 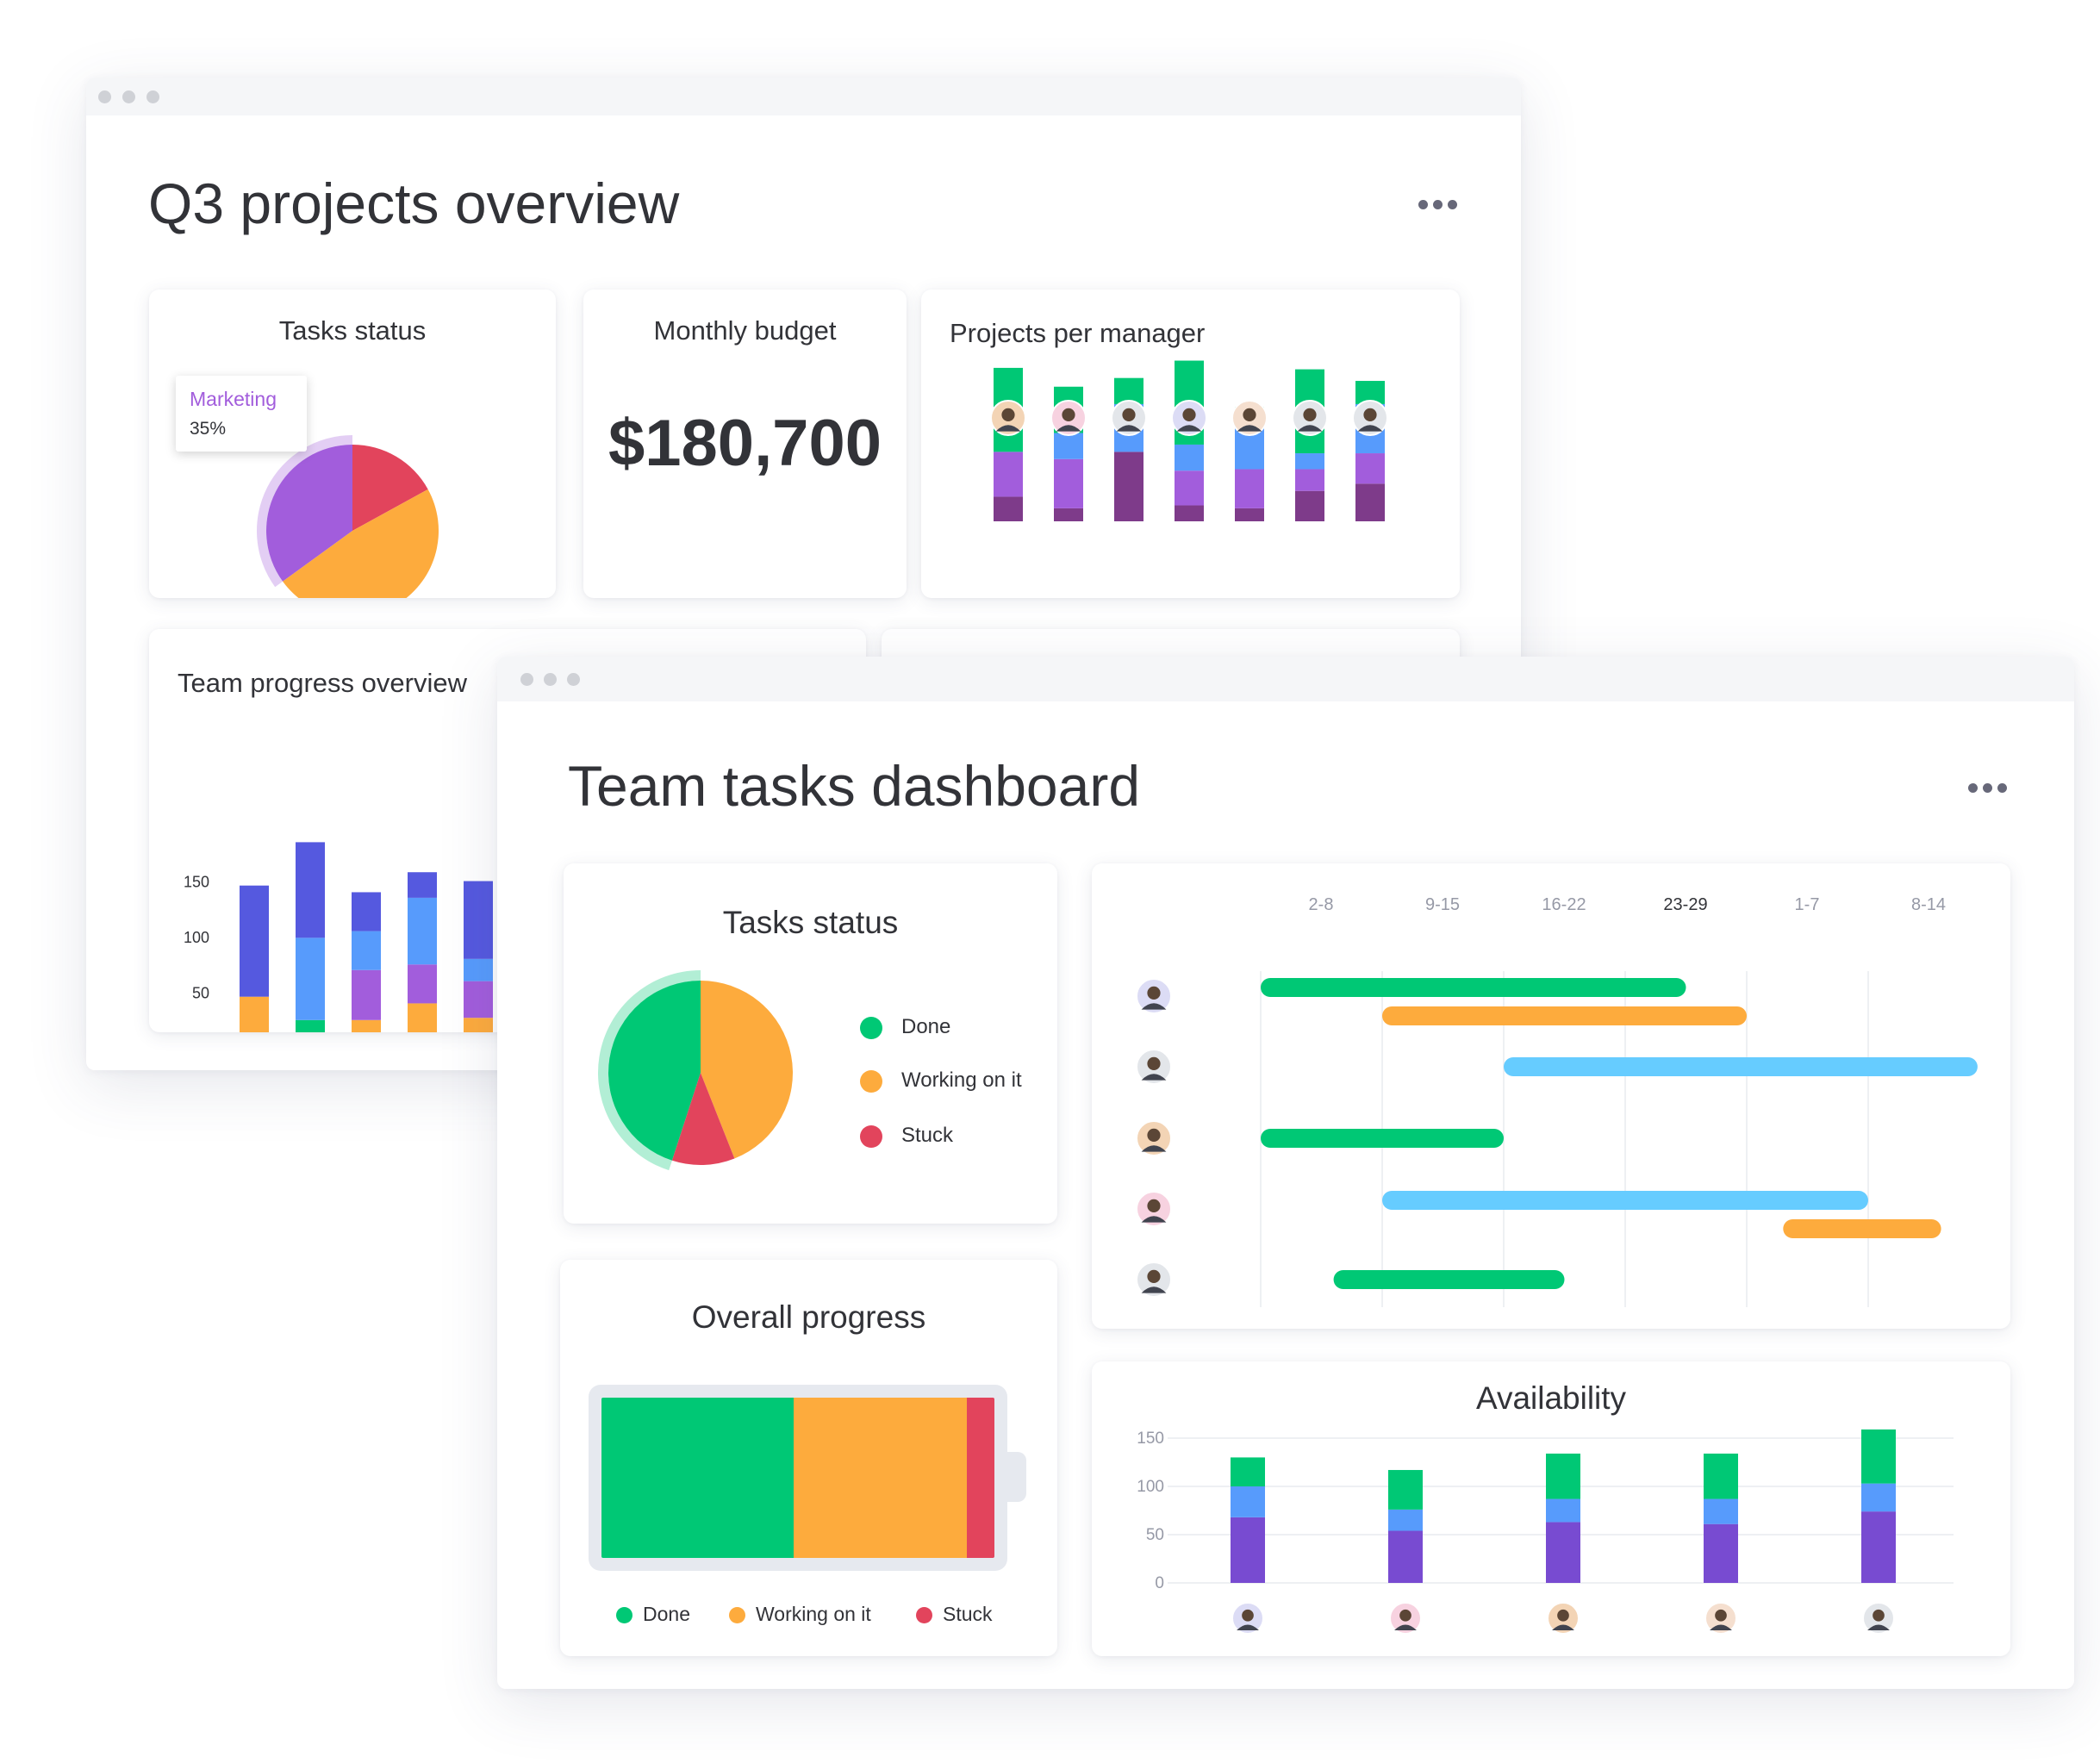 I want to click on page-title: Q3 projects overview, so click(x=414, y=203).